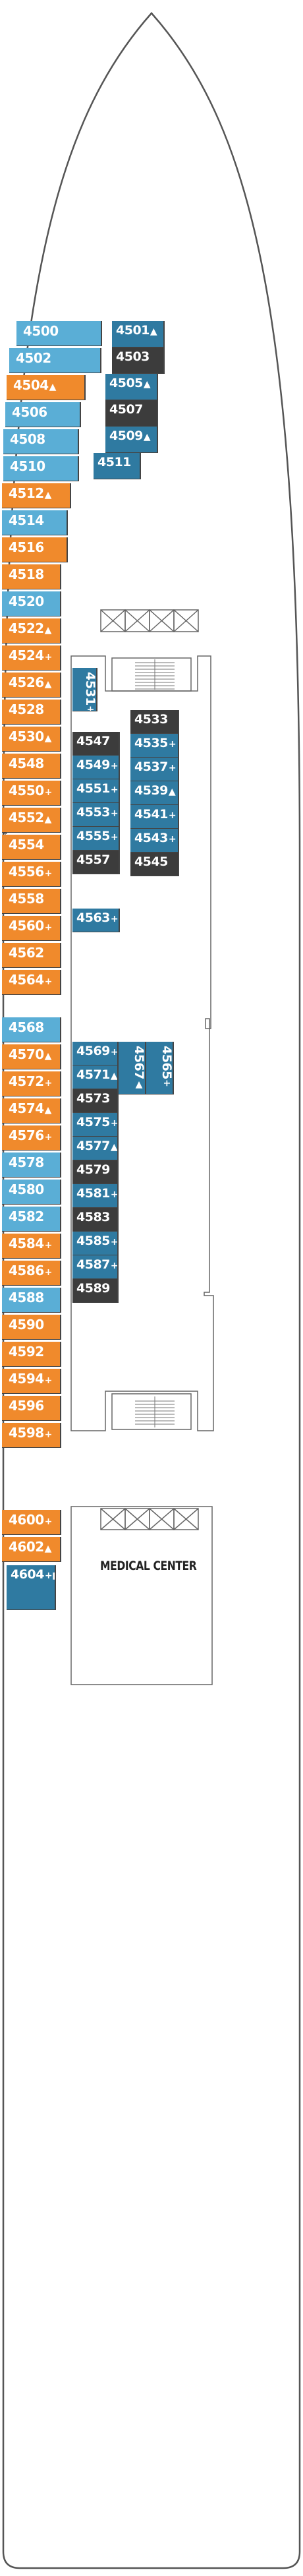  I want to click on cabin-4569: 4569+, so click(95, 1053).